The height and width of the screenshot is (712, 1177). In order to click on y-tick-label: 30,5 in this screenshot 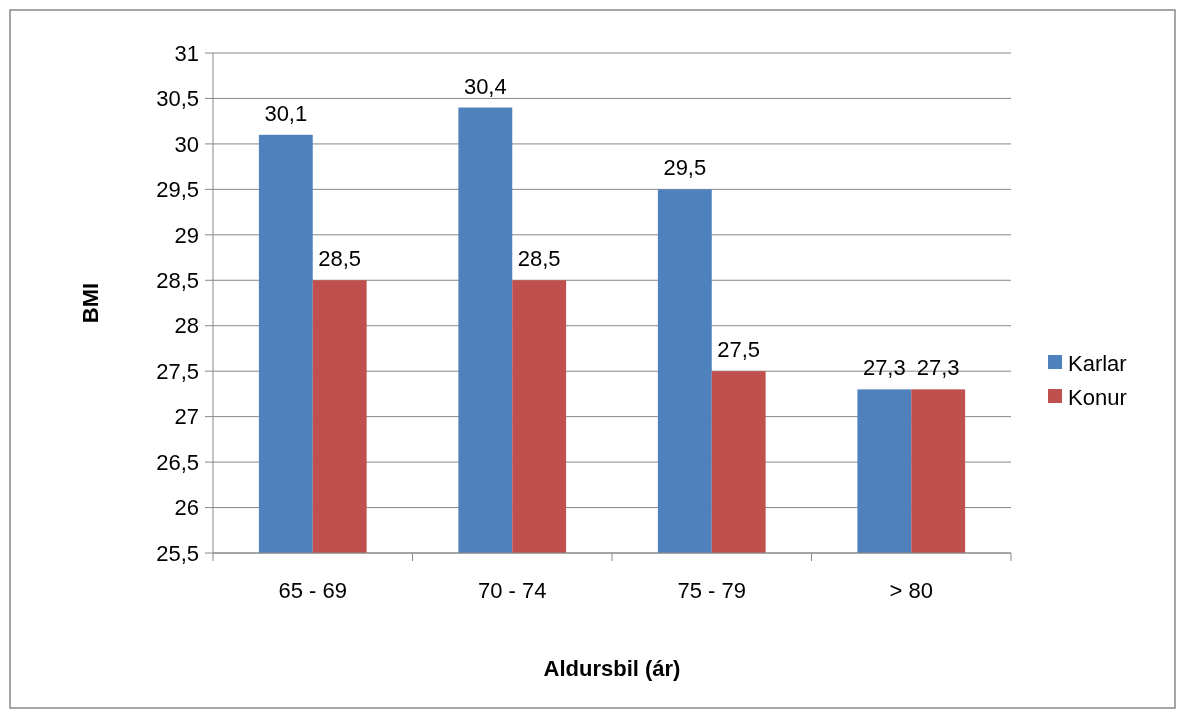, I will do `click(177, 99)`.